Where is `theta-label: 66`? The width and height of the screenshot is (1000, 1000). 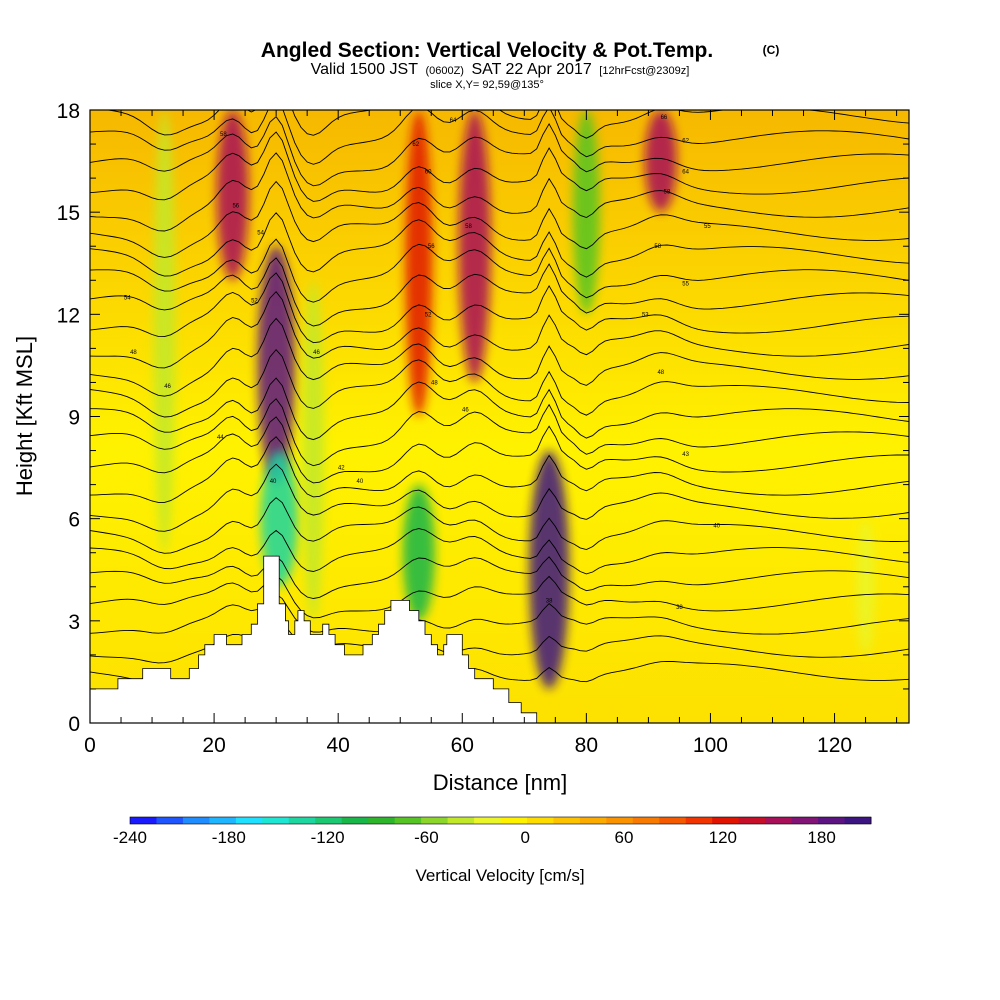
theta-label: 66 is located at coordinates (664, 118).